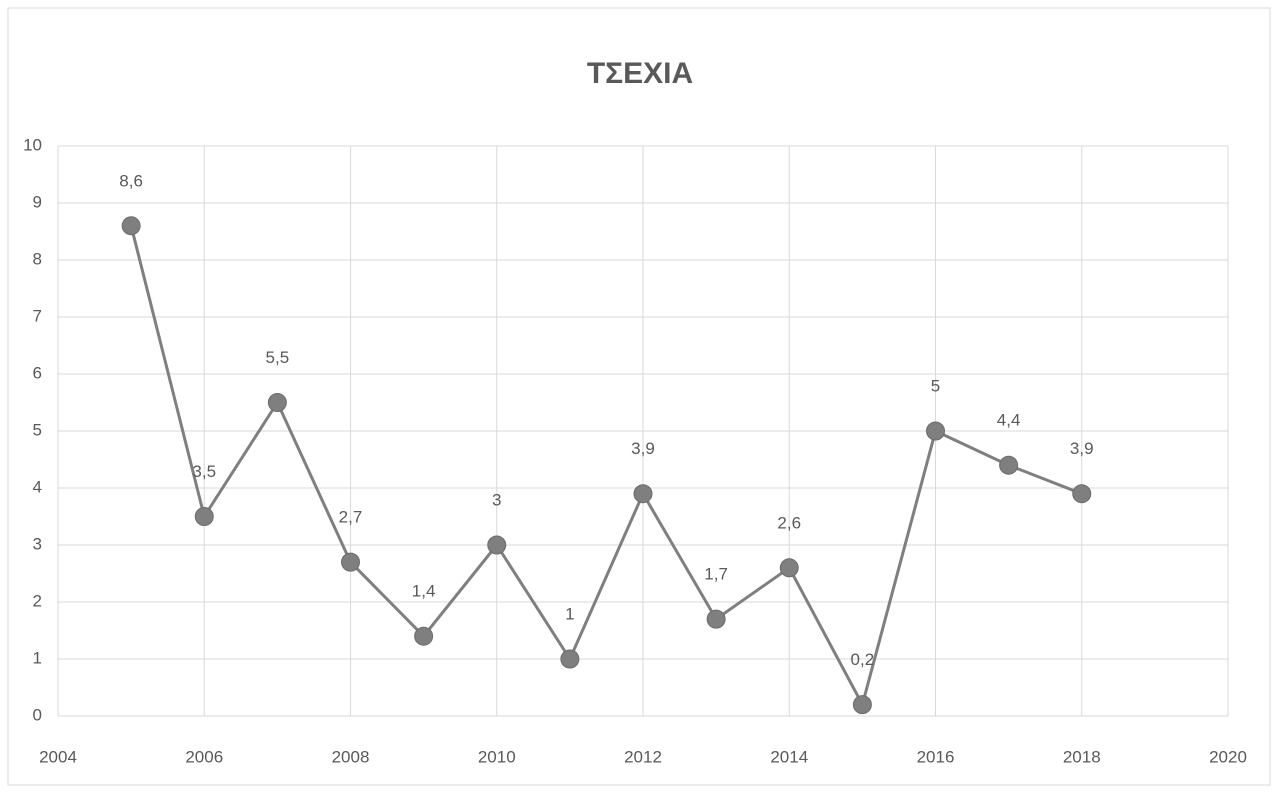 The image size is (1278, 793). I want to click on data-label: 5,5, so click(278, 357).